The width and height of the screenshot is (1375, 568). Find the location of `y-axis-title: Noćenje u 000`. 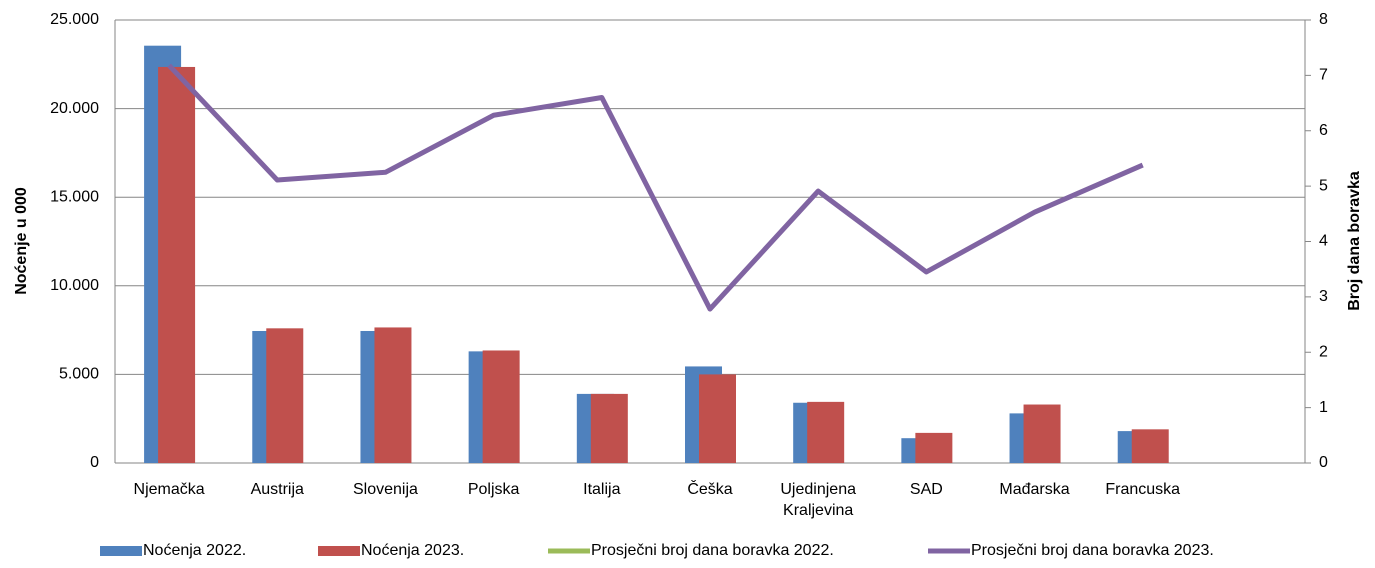

y-axis-title: Noćenje u 000 is located at coordinates (21, 241).